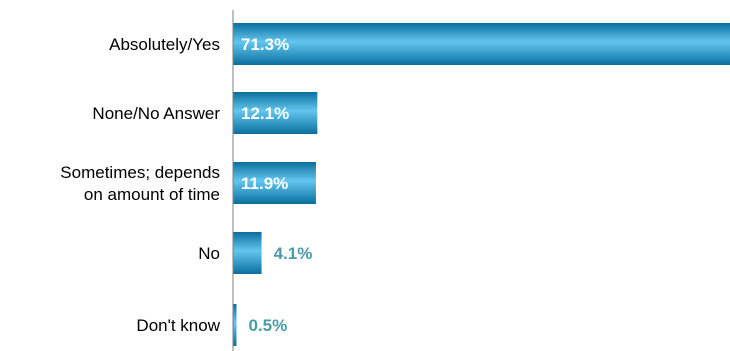 The width and height of the screenshot is (730, 351). I want to click on bar-don-t-know, so click(235, 325).